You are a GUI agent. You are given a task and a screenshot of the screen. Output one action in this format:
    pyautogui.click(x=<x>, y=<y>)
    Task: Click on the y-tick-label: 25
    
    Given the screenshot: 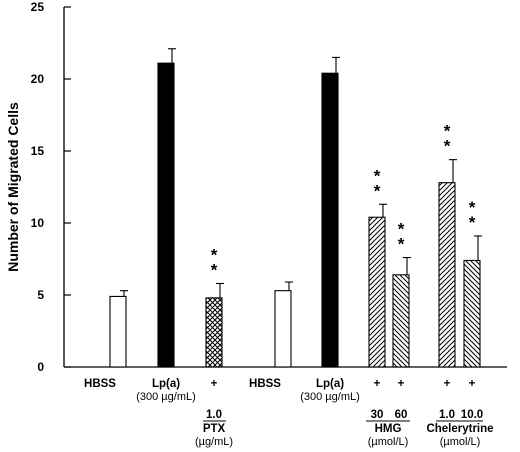 What is the action you would take?
    pyautogui.click(x=38, y=7)
    